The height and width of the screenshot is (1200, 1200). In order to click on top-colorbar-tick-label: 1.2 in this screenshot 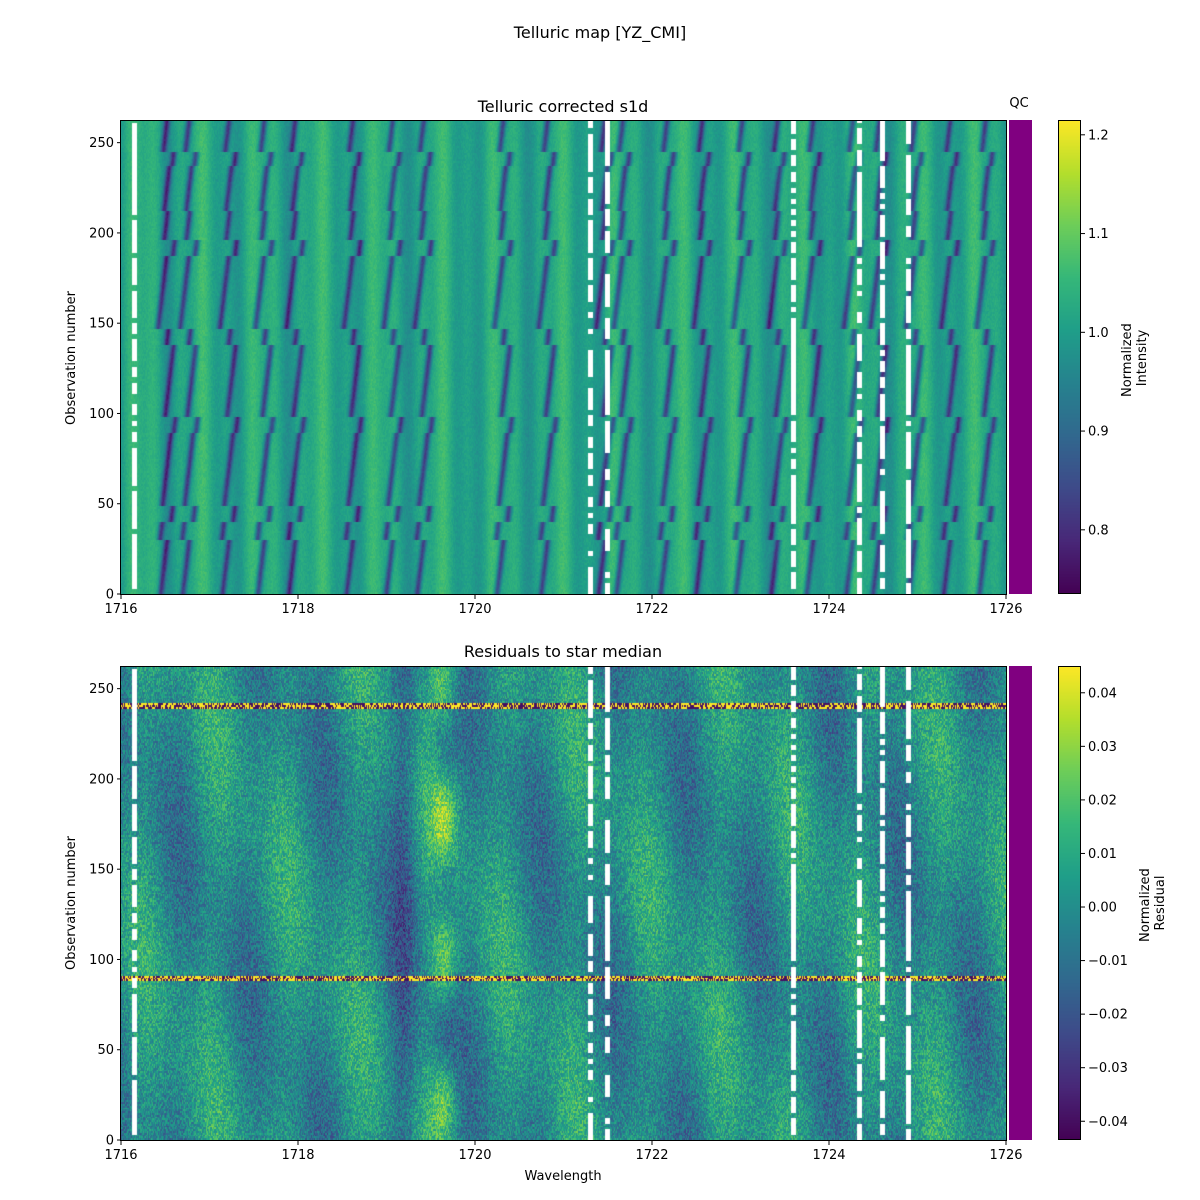, I will do `click(1098, 135)`.